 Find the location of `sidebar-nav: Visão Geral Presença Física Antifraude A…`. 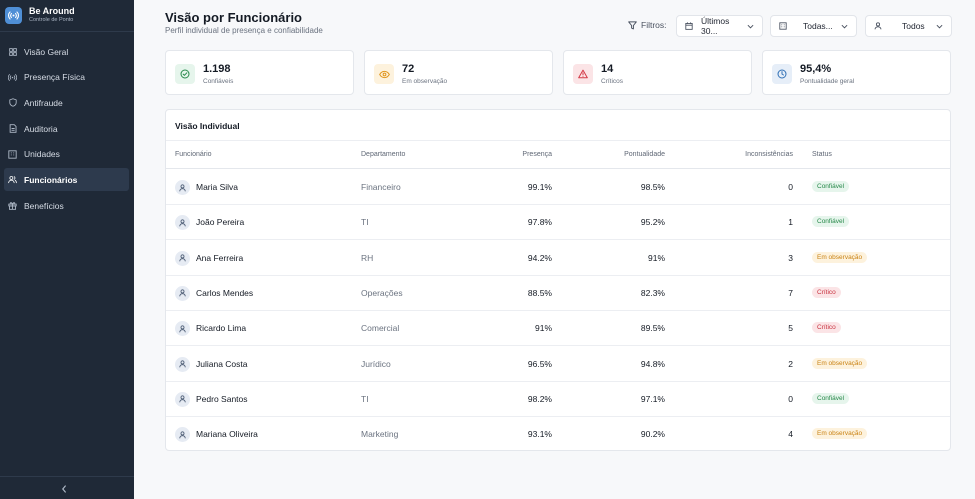

sidebar-nav: Visão Geral Presença Física Antifraude A… is located at coordinates (67, 130).